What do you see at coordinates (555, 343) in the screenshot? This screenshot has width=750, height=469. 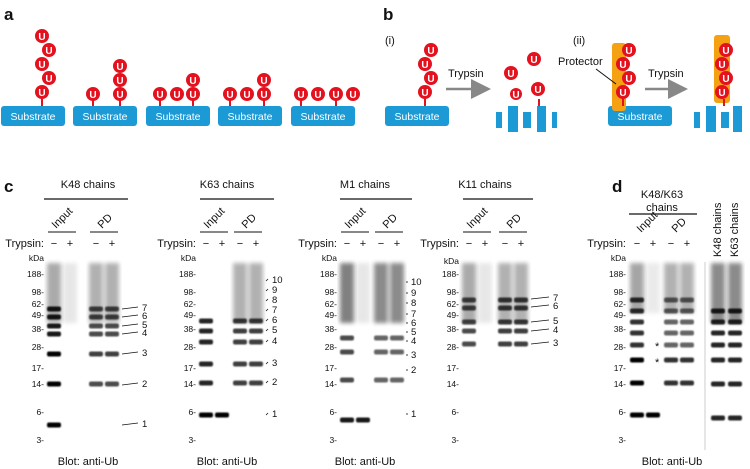 I see `chain-length-label: 3` at bounding box center [555, 343].